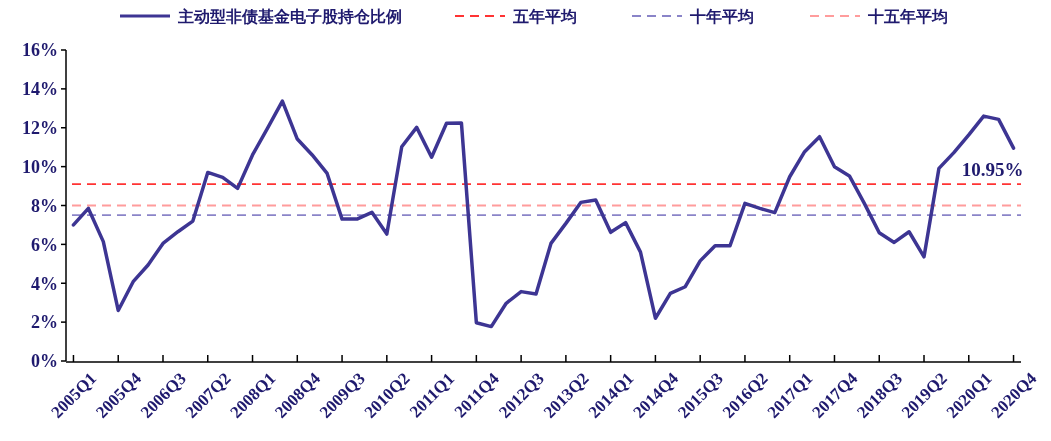 Image resolution: width=1051 pixels, height=441 pixels. What do you see at coordinates (44, 361) in the screenshot?
I see `y-tick-label: 0%` at bounding box center [44, 361].